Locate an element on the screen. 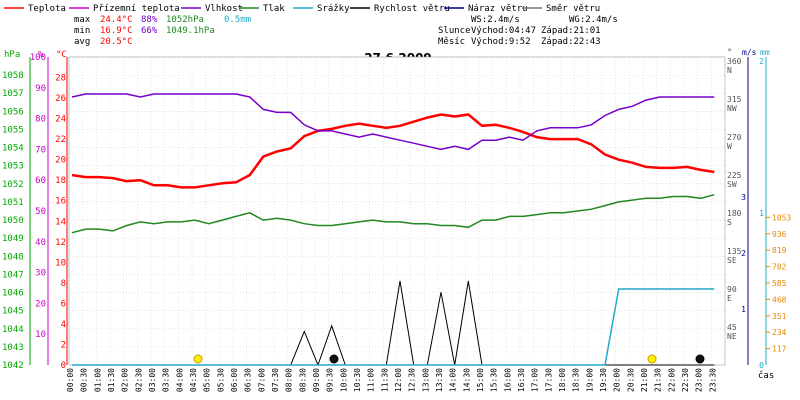 The image size is (800, 400). mm-tick-label: 2 is located at coordinates (761, 61).